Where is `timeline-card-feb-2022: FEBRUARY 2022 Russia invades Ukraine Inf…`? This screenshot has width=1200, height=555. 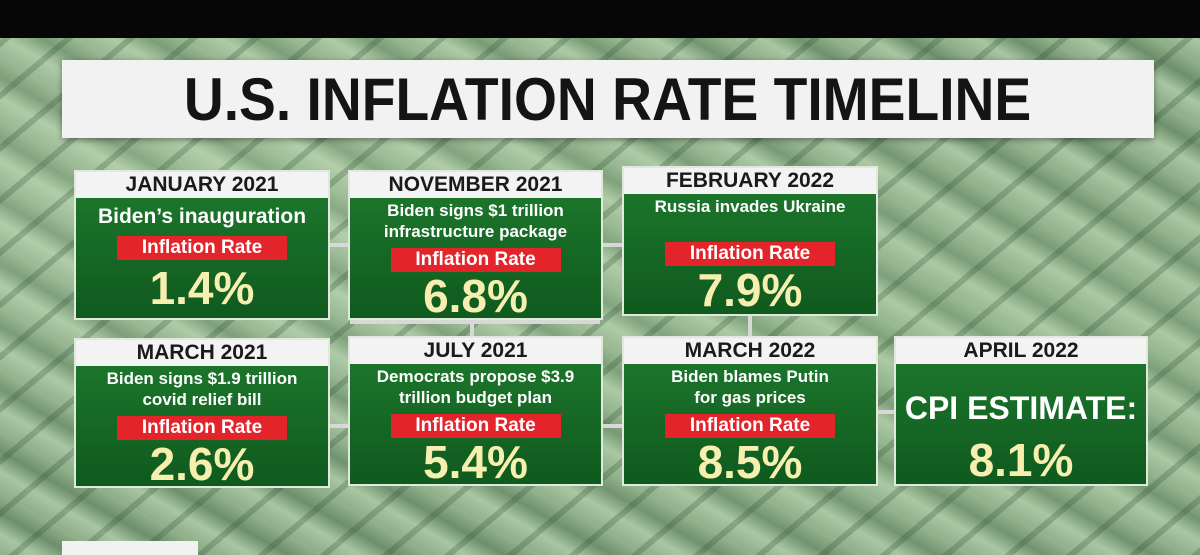 timeline-card-feb-2022: FEBRUARY 2022 Russia invades Ukraine Inf… is located at coordinates (750, 241).